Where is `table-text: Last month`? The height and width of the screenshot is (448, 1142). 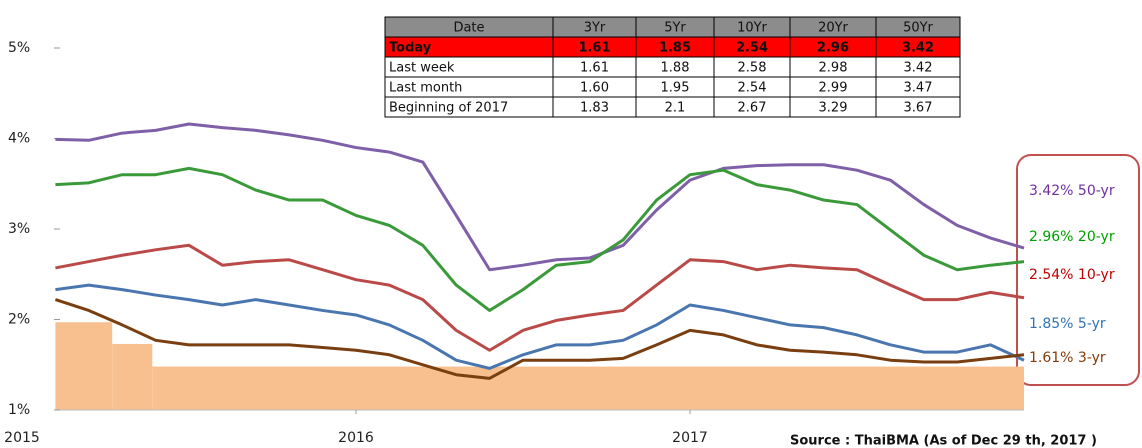
table-text: Last month is located at coordinates (425, 88).